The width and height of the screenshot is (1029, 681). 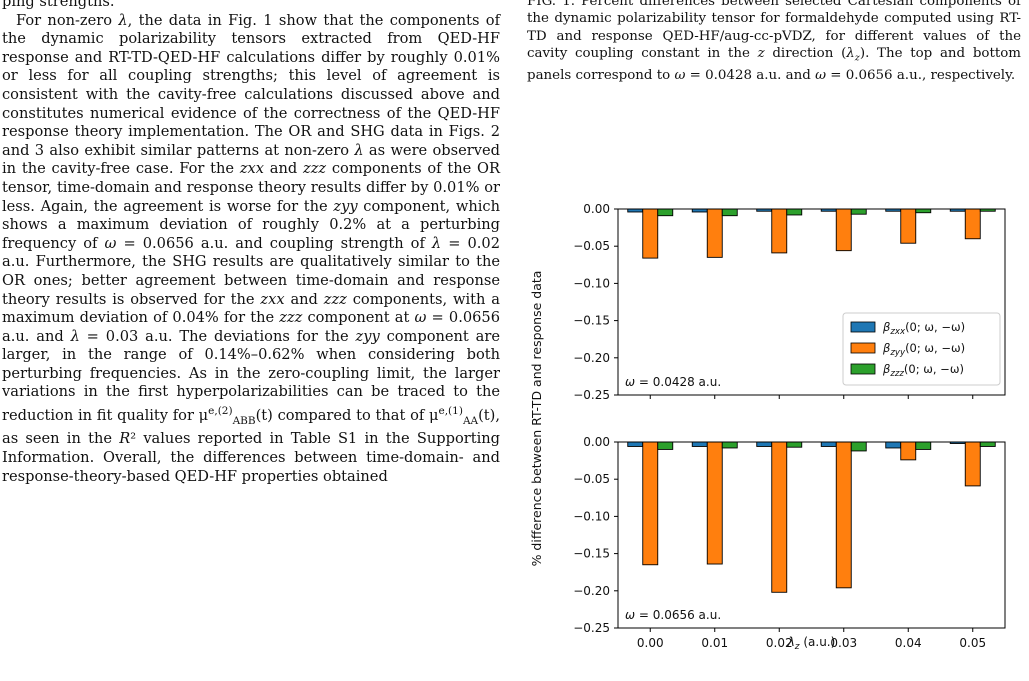 I want to click on ytick-label-p1-2: −0.10, so click(x=591, y=283).